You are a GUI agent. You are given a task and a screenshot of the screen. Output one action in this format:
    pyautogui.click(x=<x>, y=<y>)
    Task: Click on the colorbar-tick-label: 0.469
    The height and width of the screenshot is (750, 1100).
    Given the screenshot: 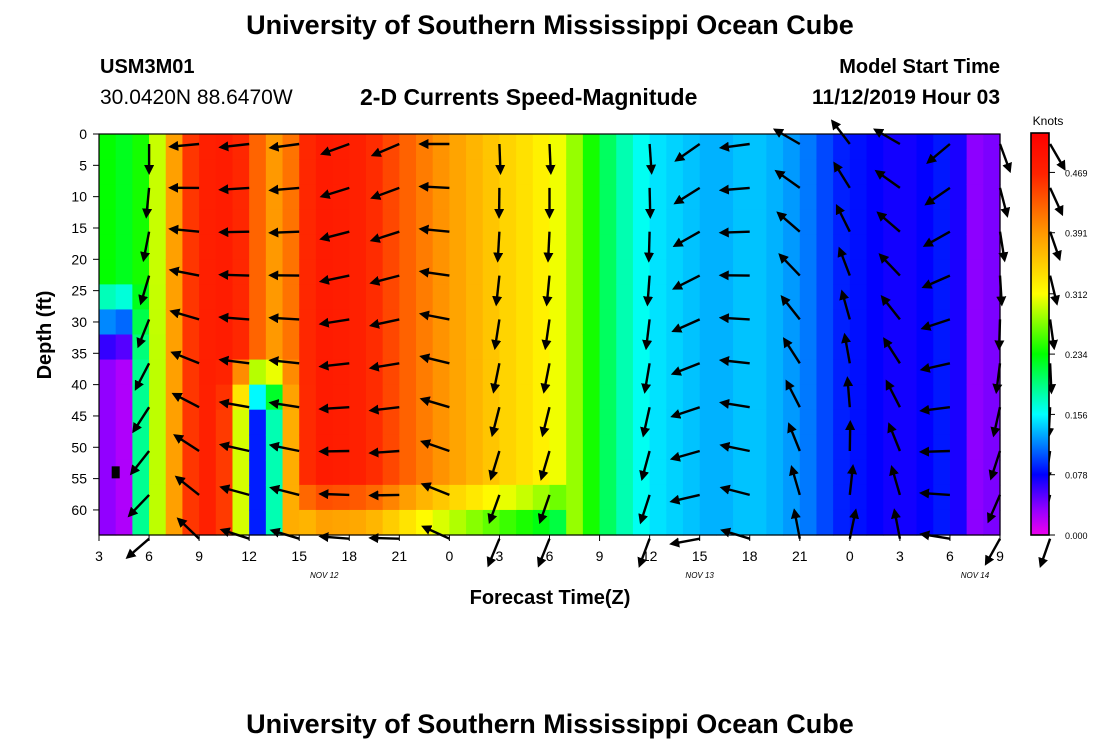 What is the action you would take?
    pyautogui.click(x=1076, y=173)
    